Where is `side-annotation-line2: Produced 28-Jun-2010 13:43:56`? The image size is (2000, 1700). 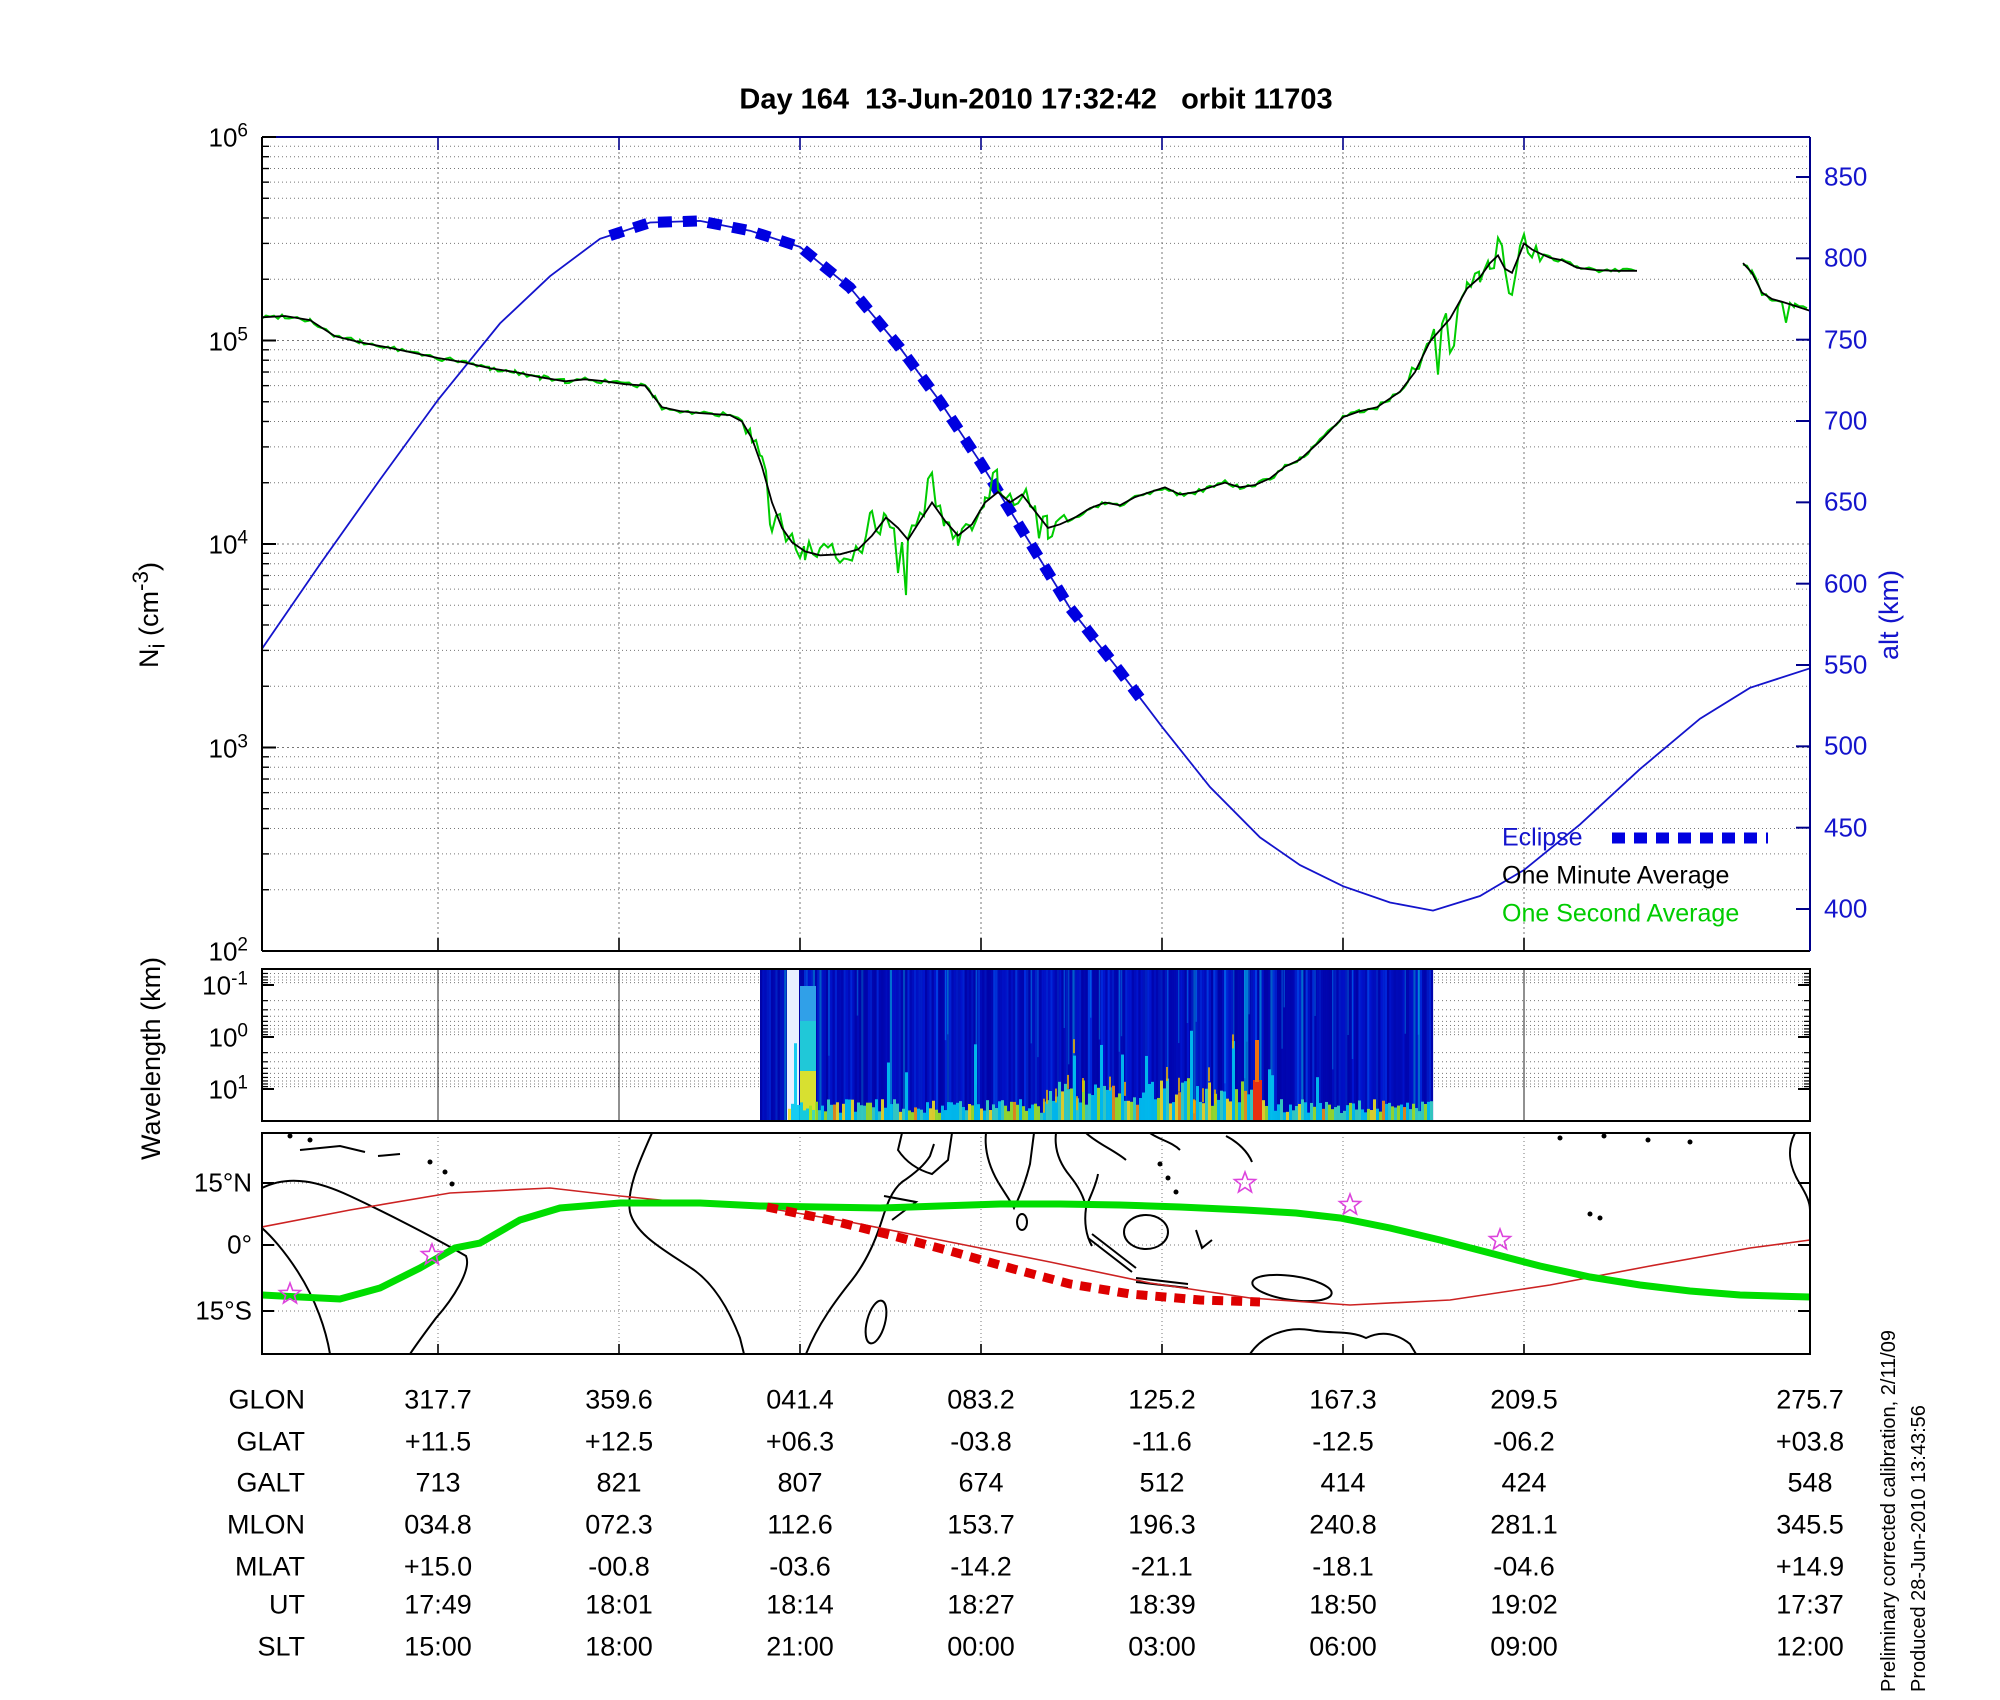
side-annotation-line2: Produced 28-Jun-2010 13:43:56 is located at coordinates (1919, 1548).